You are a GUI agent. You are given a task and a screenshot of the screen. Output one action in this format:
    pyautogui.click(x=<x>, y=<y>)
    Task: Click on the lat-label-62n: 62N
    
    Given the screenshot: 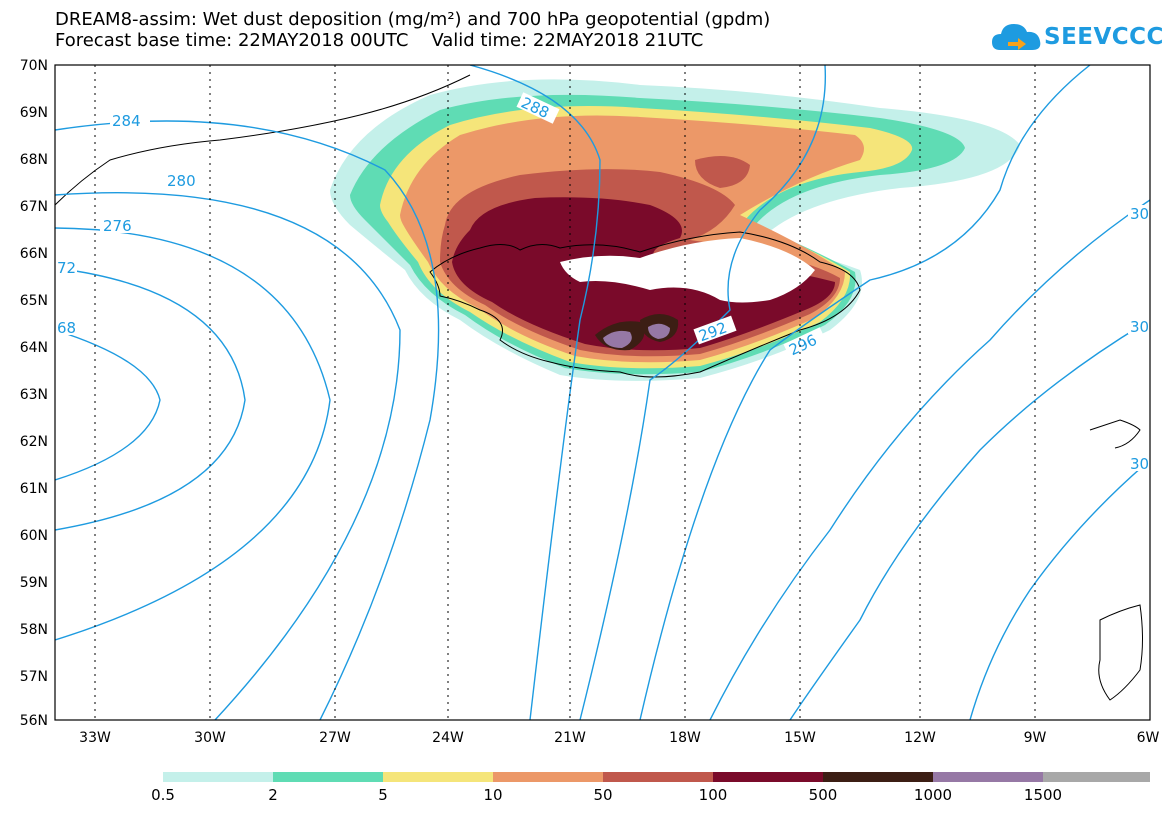 What is the action you would take?
    pyautogui.click(x=34, y=442)
    